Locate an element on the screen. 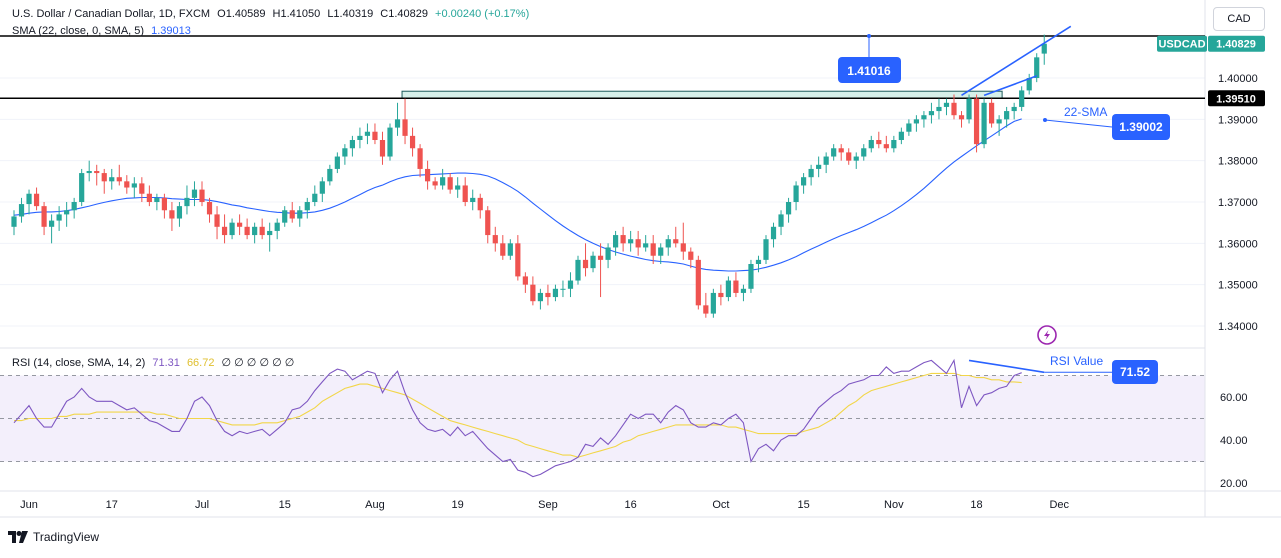  last-price-tag-text: 1.40829 is located at coordinates (1236, 45).